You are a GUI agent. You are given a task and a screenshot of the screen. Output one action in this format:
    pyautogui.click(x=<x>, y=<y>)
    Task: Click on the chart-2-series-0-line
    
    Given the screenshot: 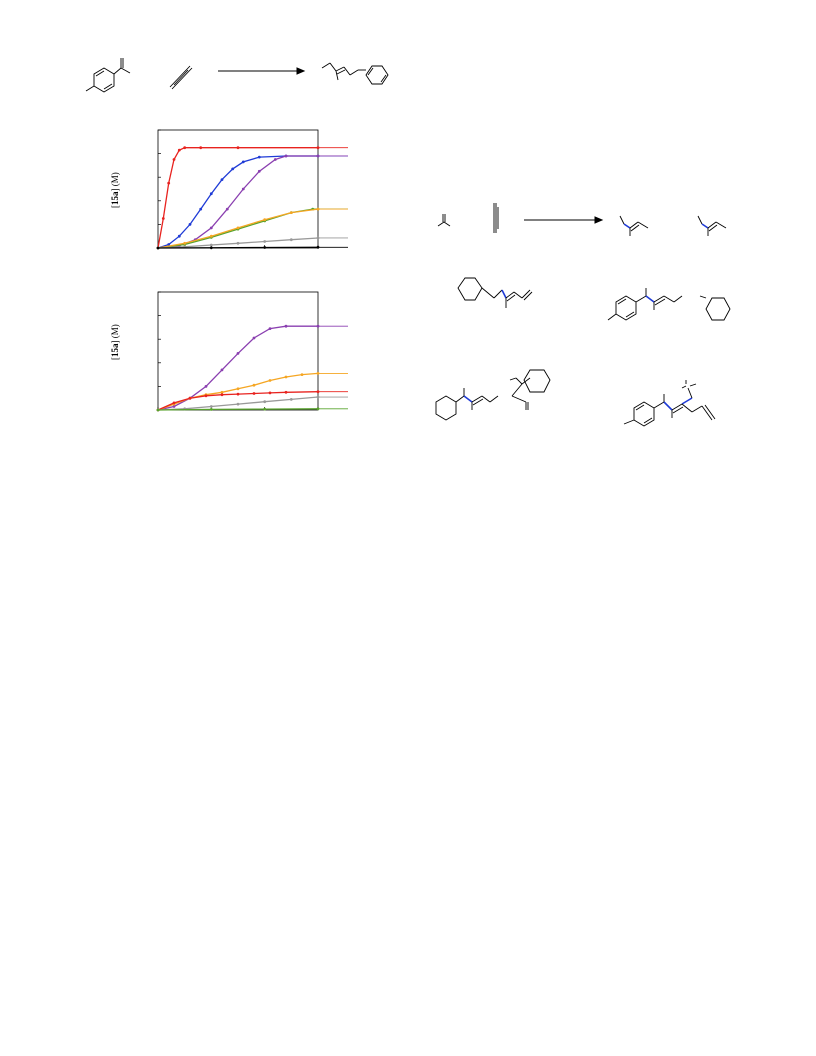 What is the action you would take?
    pyautogui.click(x=237, y=368)
    